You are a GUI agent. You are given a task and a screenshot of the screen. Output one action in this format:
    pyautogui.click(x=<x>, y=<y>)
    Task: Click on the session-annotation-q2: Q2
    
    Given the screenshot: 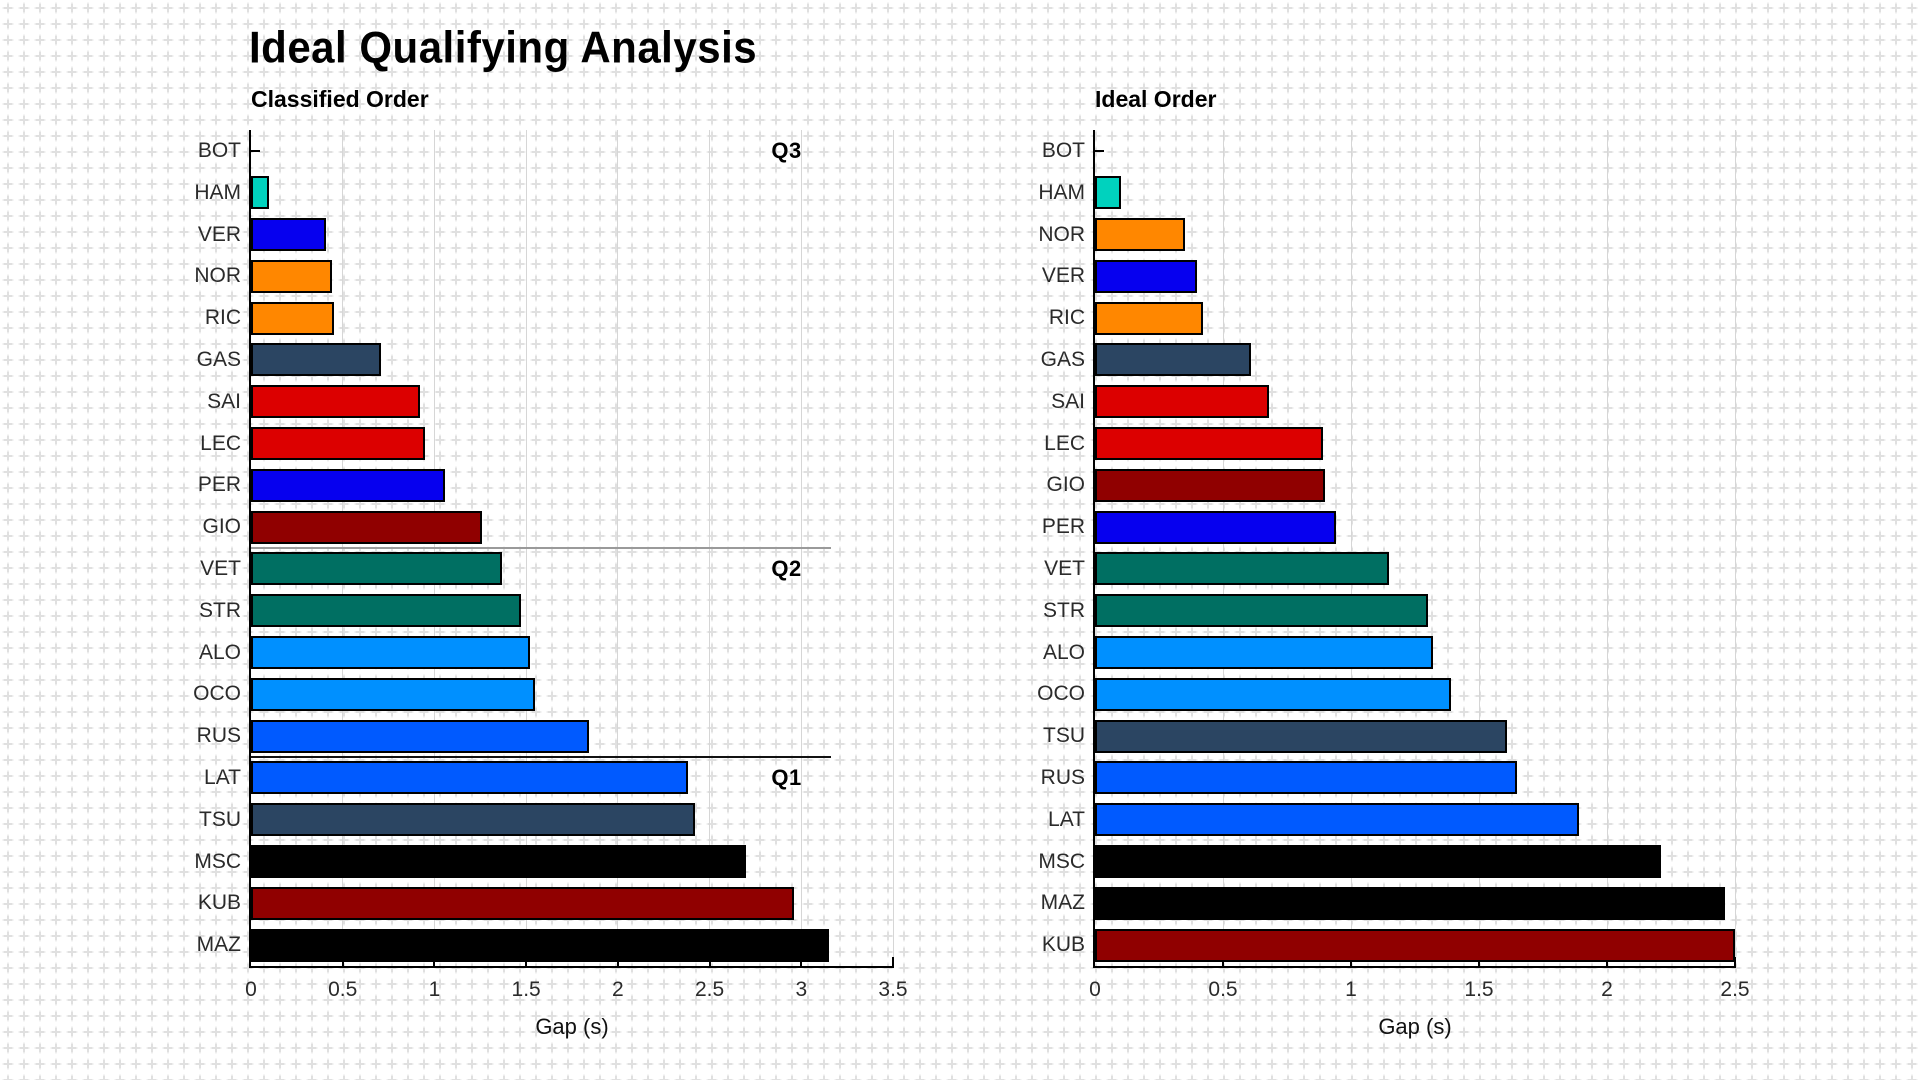 What is the action you would take?
    pyautogui.click(x=786, y=568)
    